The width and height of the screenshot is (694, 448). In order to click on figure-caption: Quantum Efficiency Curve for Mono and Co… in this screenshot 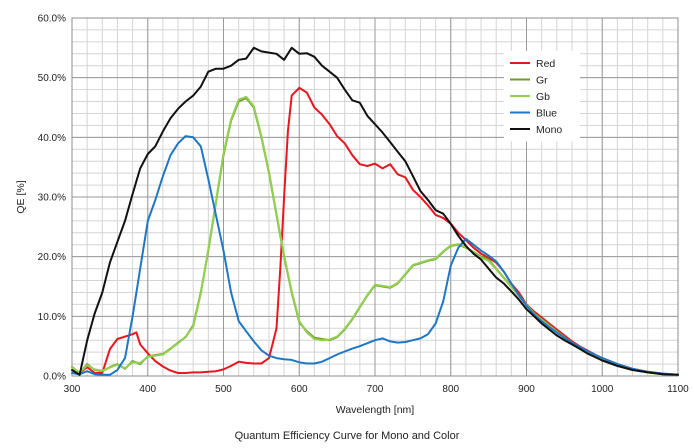, I will do `click(347, 436)`.